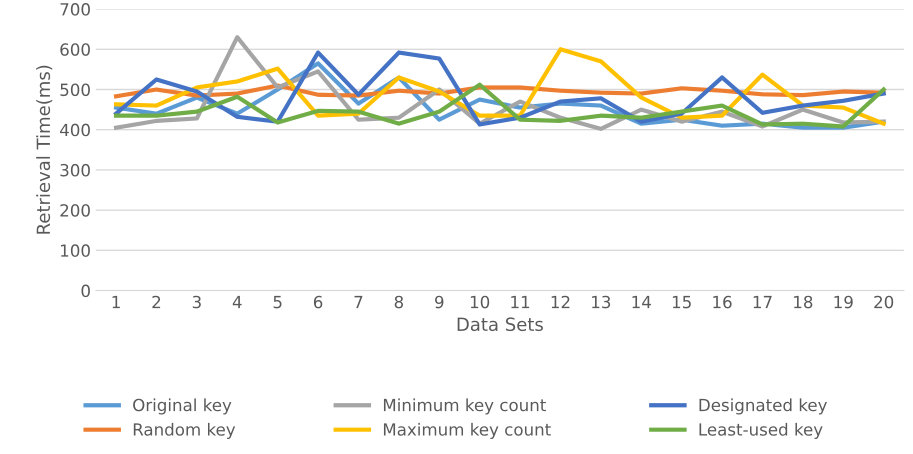 The height and width of the screenshot is (454, 913). Describe the element at coordinates (465, 406) in the screenshot. I see `legend-label: Minimum key count` at that location.